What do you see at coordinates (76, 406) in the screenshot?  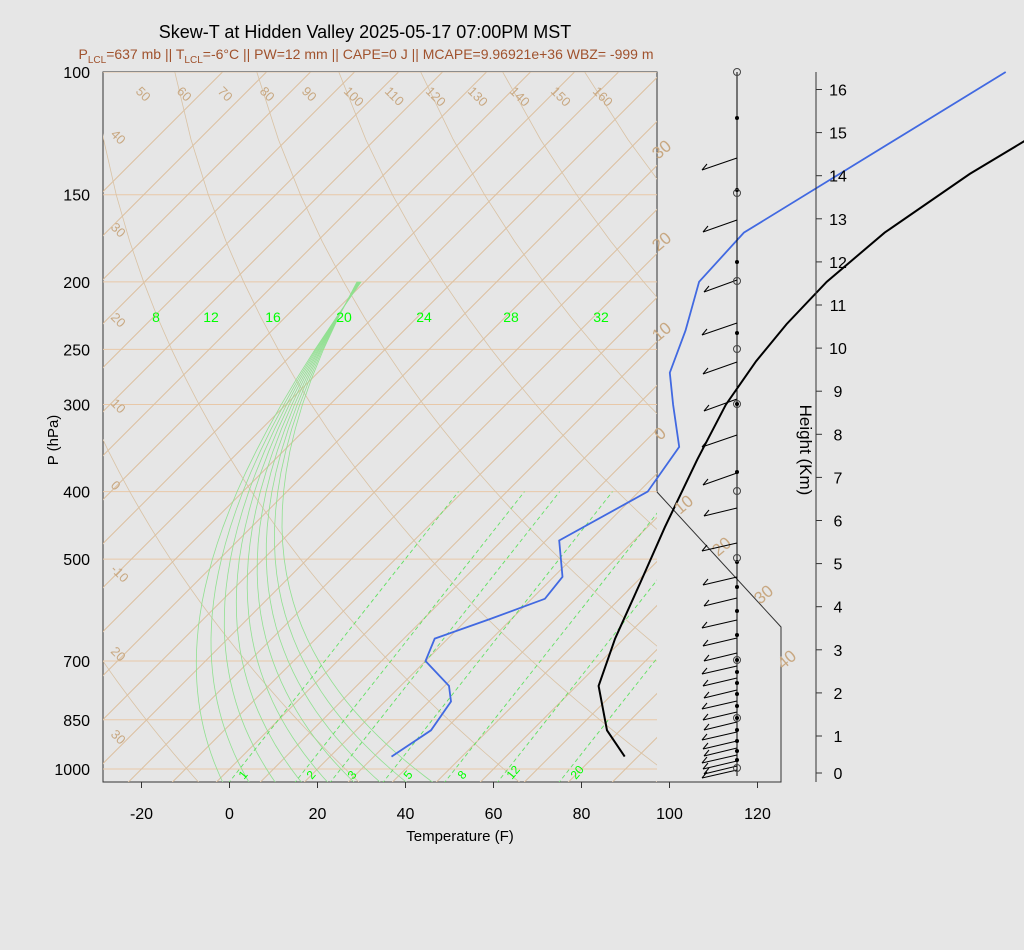 I see `pressure-tick-label: 300` at bounding box center [76, 406].